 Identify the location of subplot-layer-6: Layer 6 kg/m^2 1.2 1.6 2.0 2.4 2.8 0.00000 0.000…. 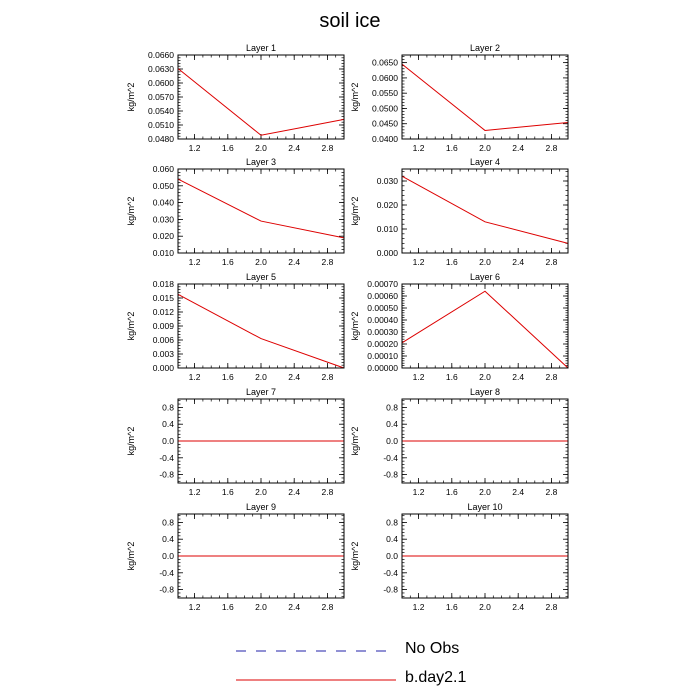
(459, 327).